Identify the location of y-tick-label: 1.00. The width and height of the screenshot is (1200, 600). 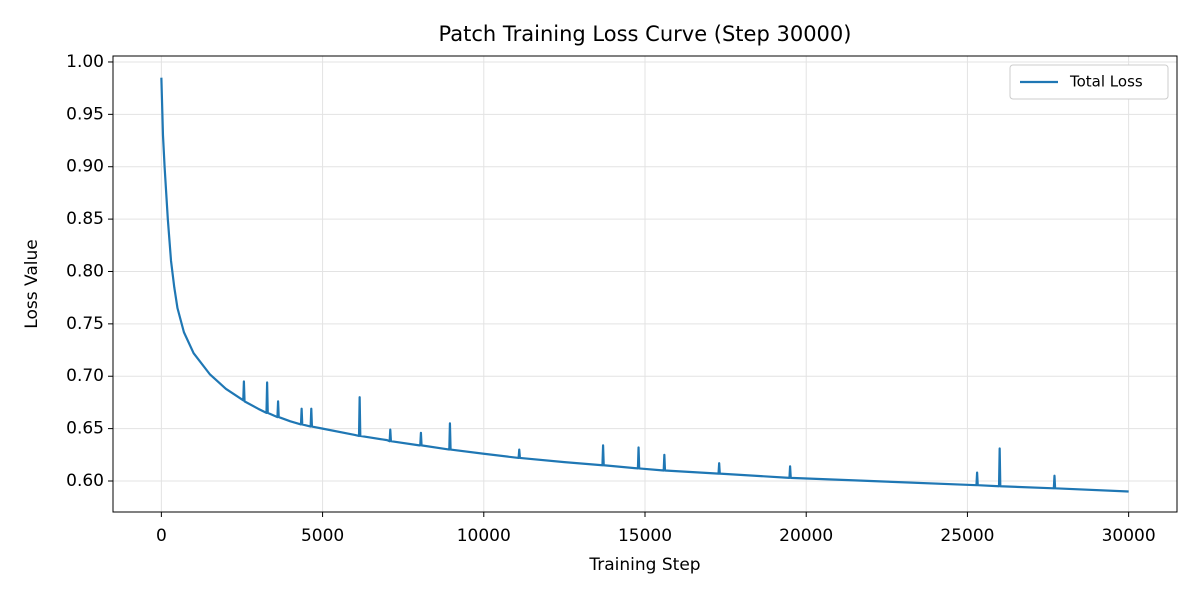
(85, 62).